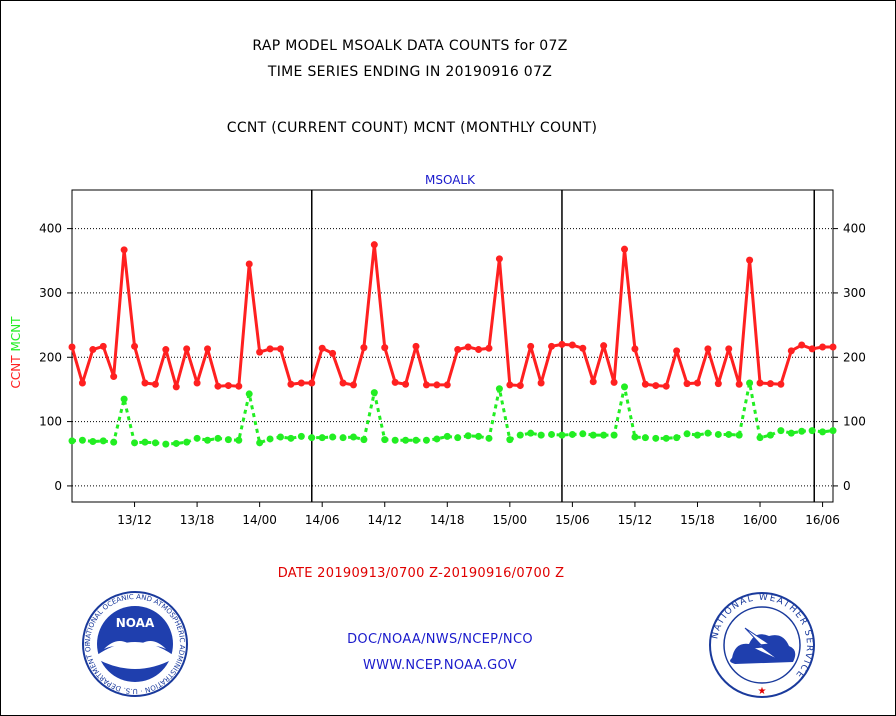 The height and width of the screenshot is (716, 896). I want to click on x-tick-label: 15/12, so click(635, 520).